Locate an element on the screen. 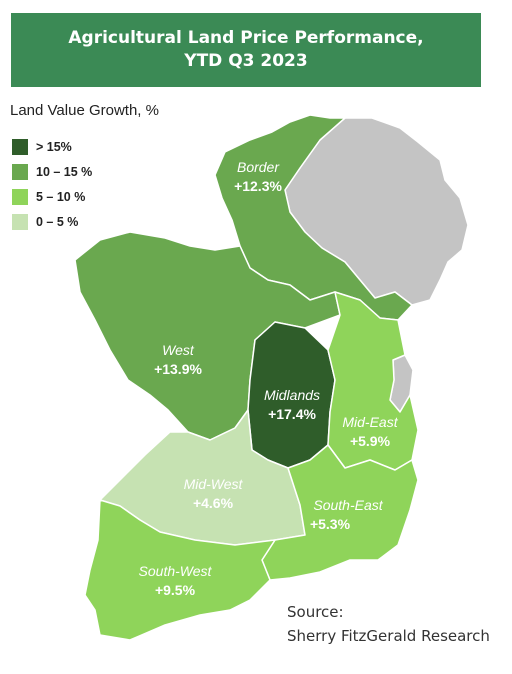 Image resolution: width=512 pixels, height=674 pixels. region-south-west is located at coordinates (180, 570).